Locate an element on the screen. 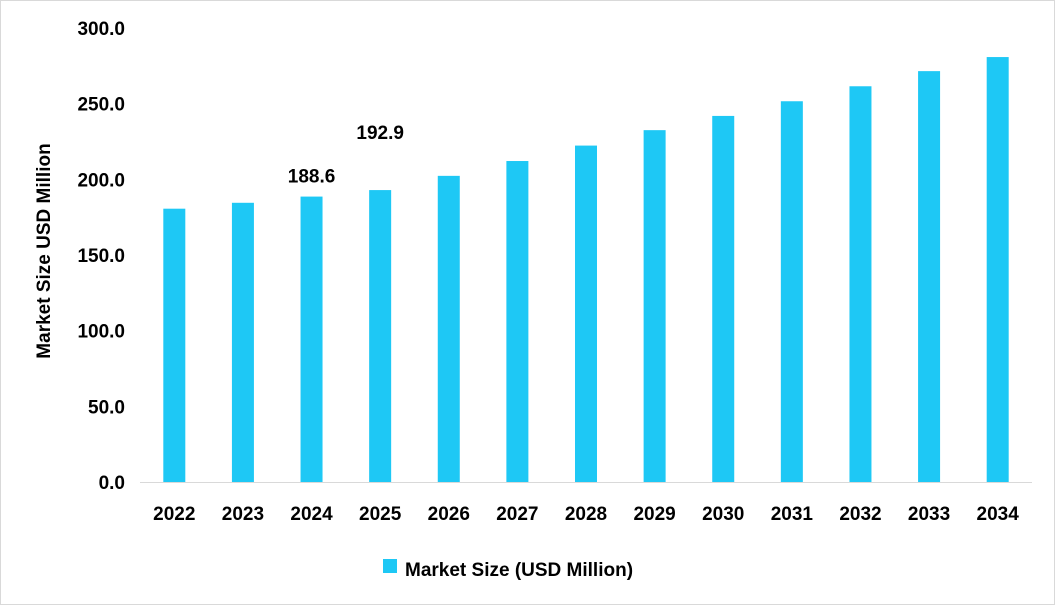 The width and height of the screenshot is (1055, 605). x-tick-label: 2031 is located at coordinates (792, 514).